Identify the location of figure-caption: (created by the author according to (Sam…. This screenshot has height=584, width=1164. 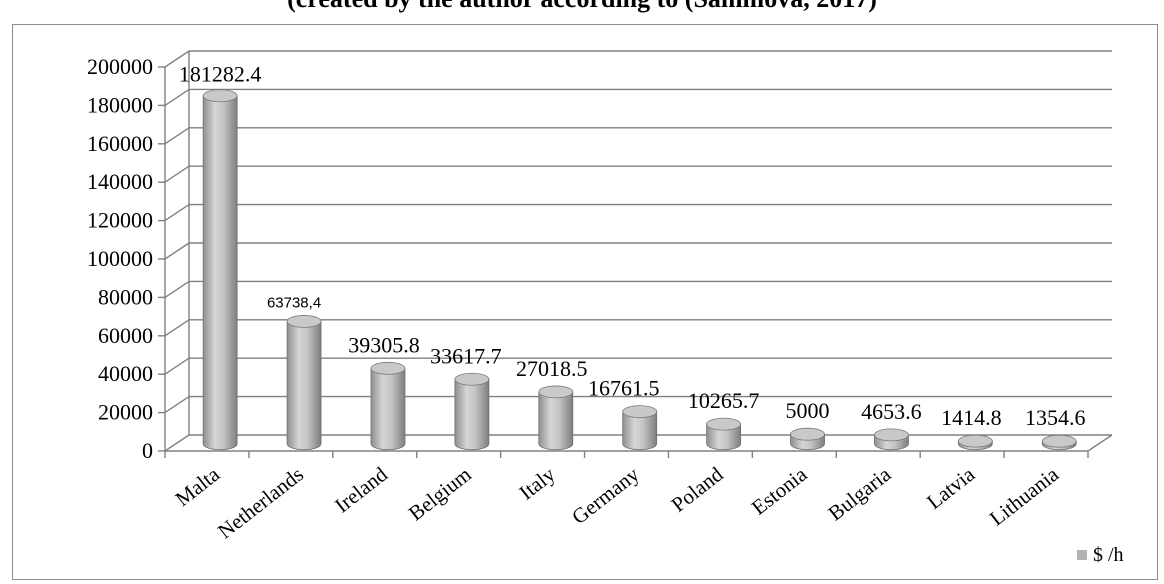
(582, 7).